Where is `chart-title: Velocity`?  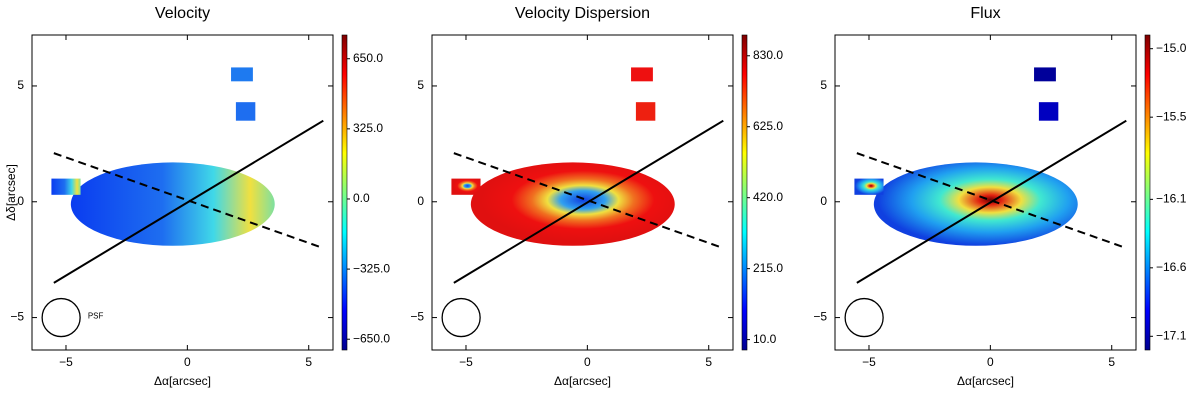 chart-title: Velocity is located at coordinates (182, 13).